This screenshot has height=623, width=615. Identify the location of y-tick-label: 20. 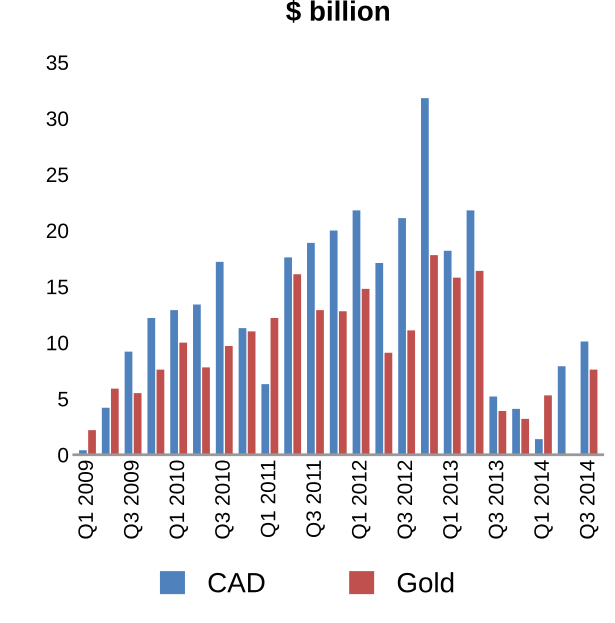
(57, 231).